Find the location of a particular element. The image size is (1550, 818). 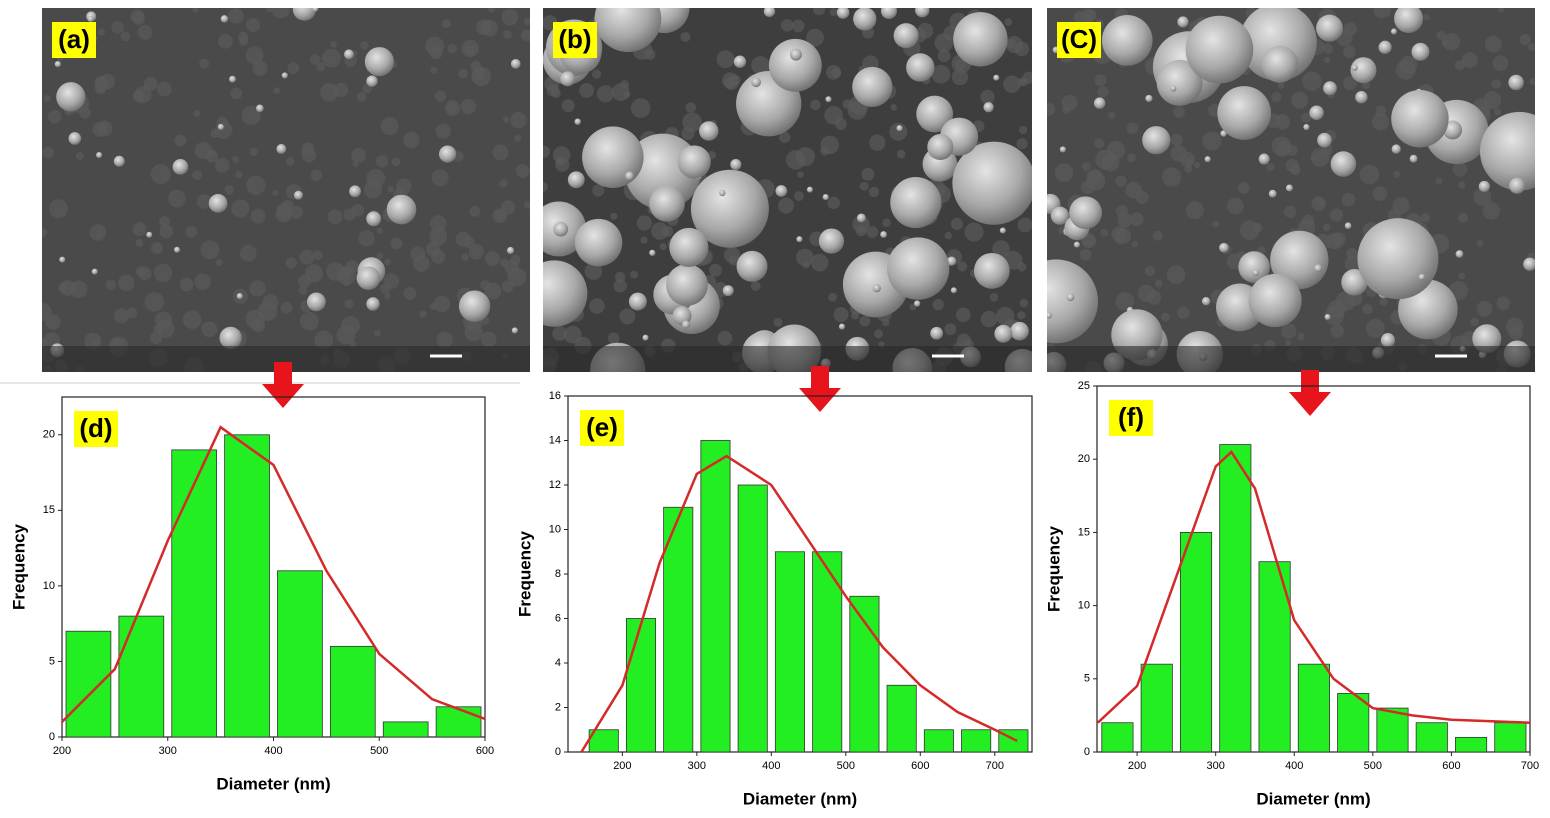

x-tick-label: 600 is located at coordinates (920, 766).